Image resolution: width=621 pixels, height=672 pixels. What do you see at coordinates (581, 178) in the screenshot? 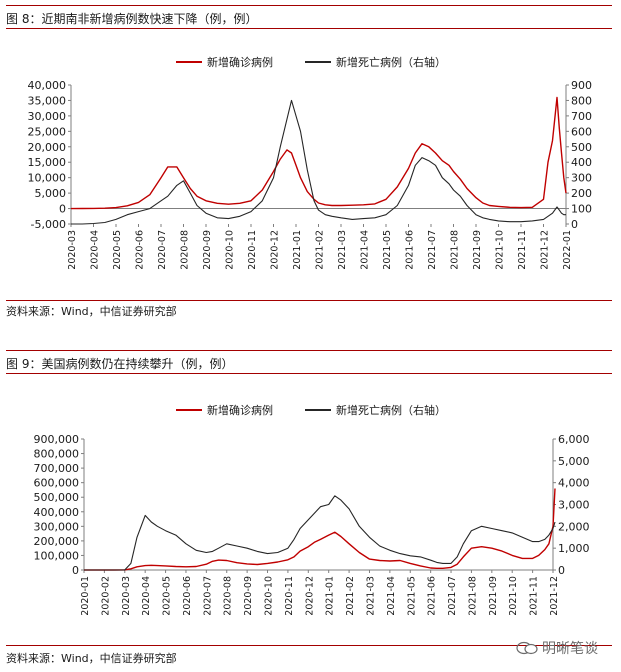
I see `y-right-tick-label: 300` at bounding box center [581, 178].